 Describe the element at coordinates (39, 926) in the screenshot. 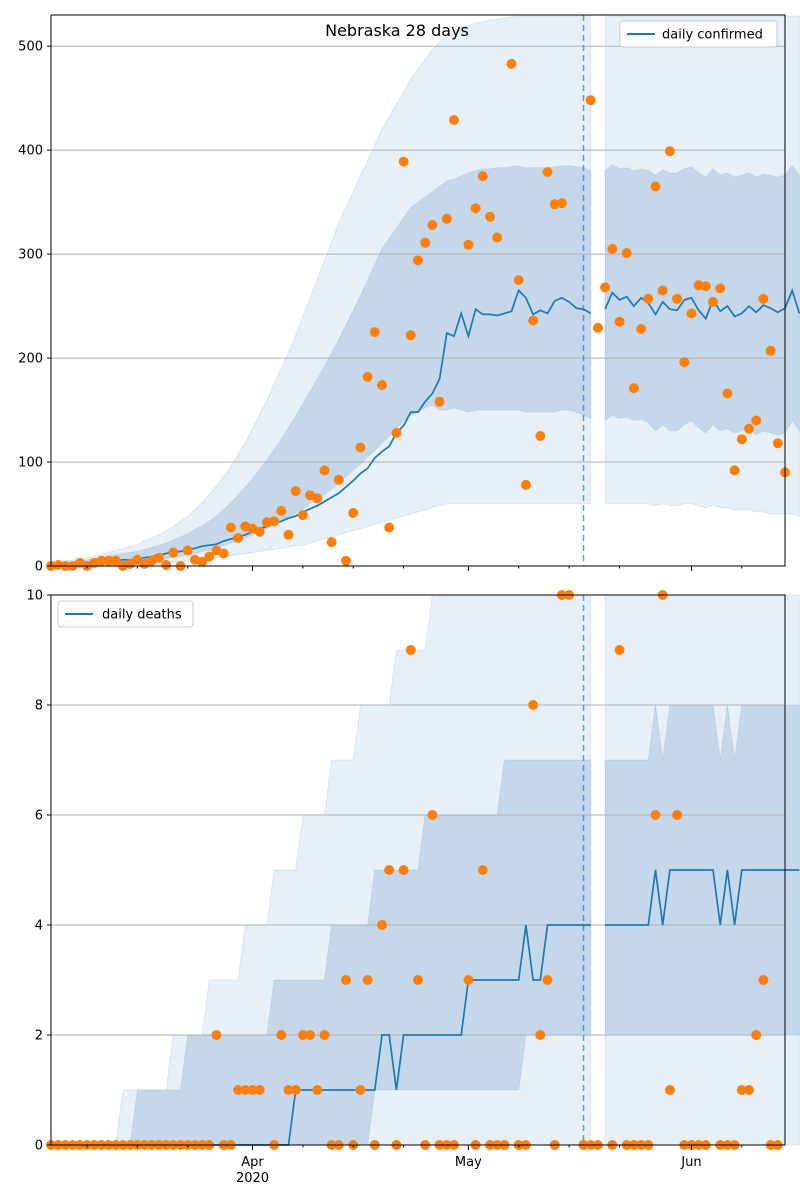

I see `y-tick-label: 4` at that location.